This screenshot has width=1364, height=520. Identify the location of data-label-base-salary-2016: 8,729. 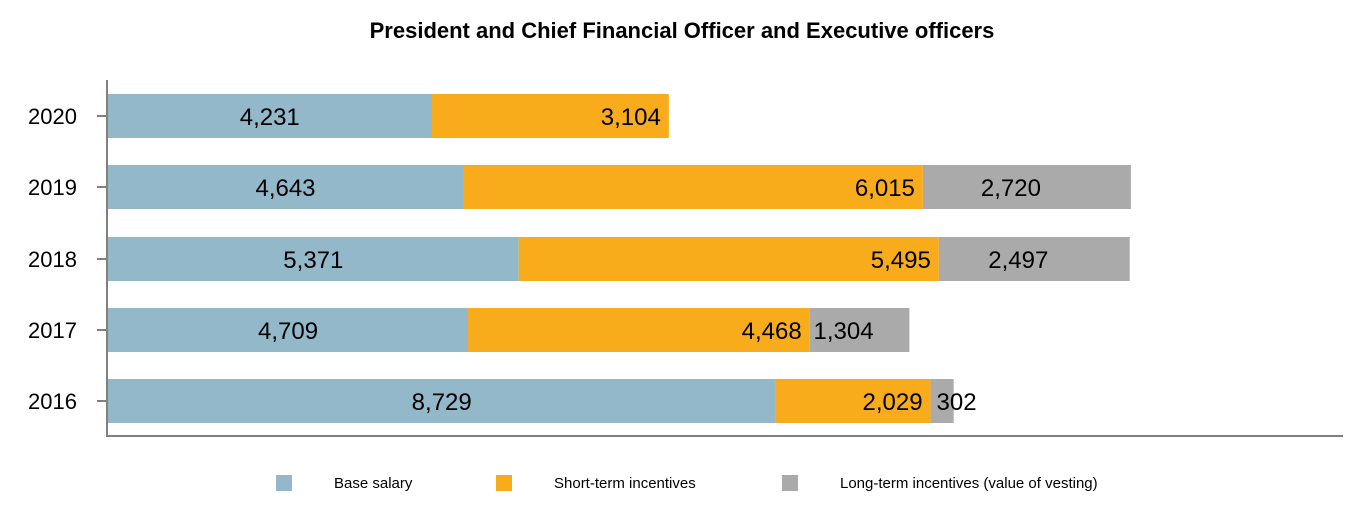
(442, 402).